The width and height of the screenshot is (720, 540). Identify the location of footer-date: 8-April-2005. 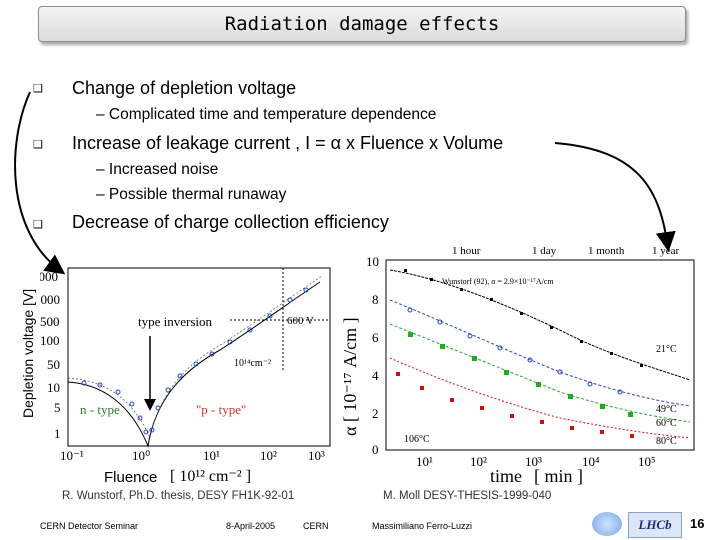
(251, 526).